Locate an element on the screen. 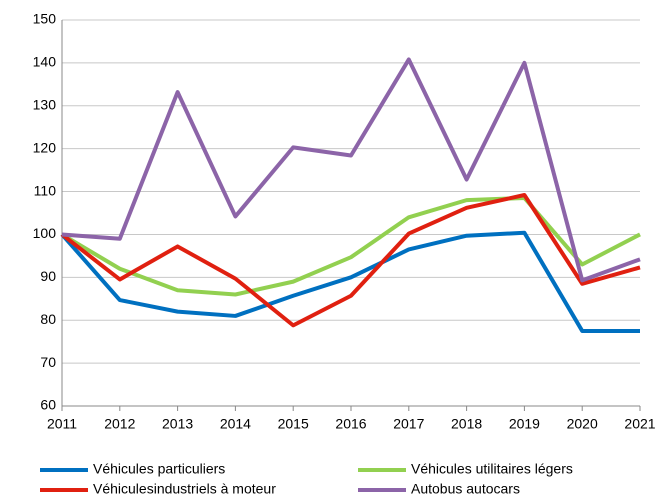 The width and height of the screenshot is (660, 504). x-tick-label: 2014 is located at coordinates (235, 424).